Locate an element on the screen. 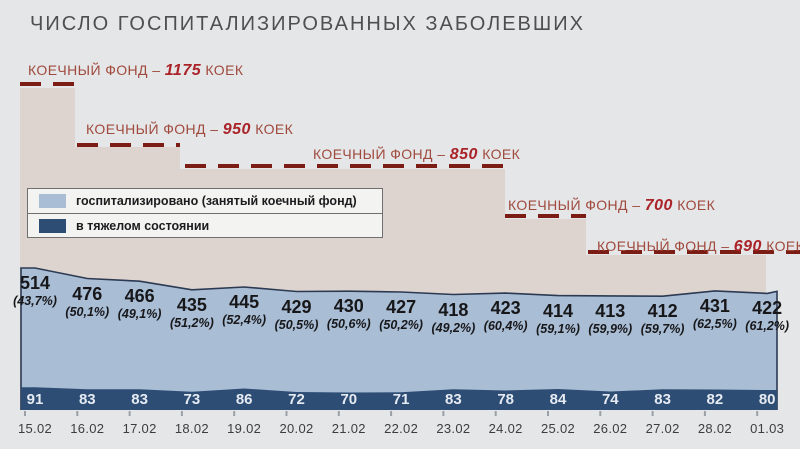 The image size is (800, 449). legend-item-hospitalized: госпитализировано (занятый коечный фонд) is located at coordinates (205, 201).